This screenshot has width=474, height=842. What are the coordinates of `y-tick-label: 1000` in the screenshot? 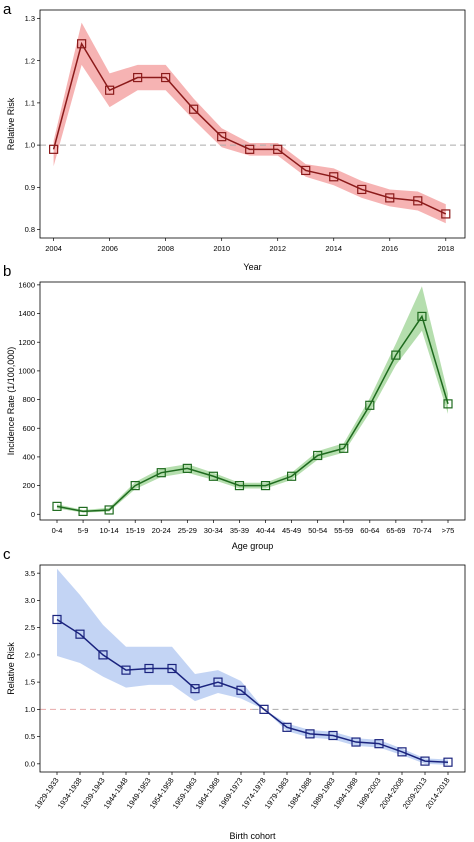 It's located at (26, 370).